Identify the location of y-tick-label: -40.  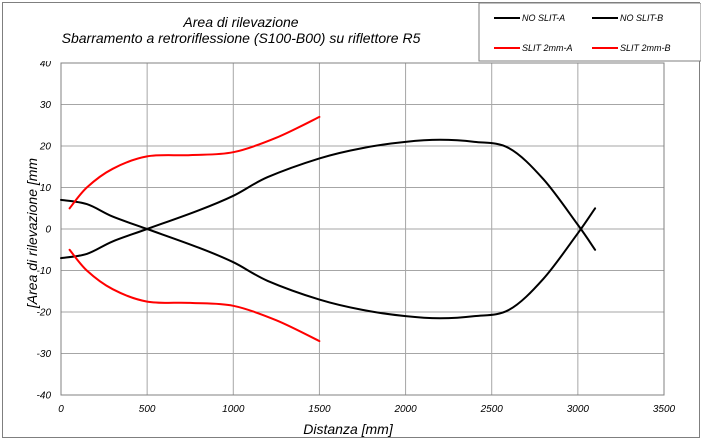
(44, 396).